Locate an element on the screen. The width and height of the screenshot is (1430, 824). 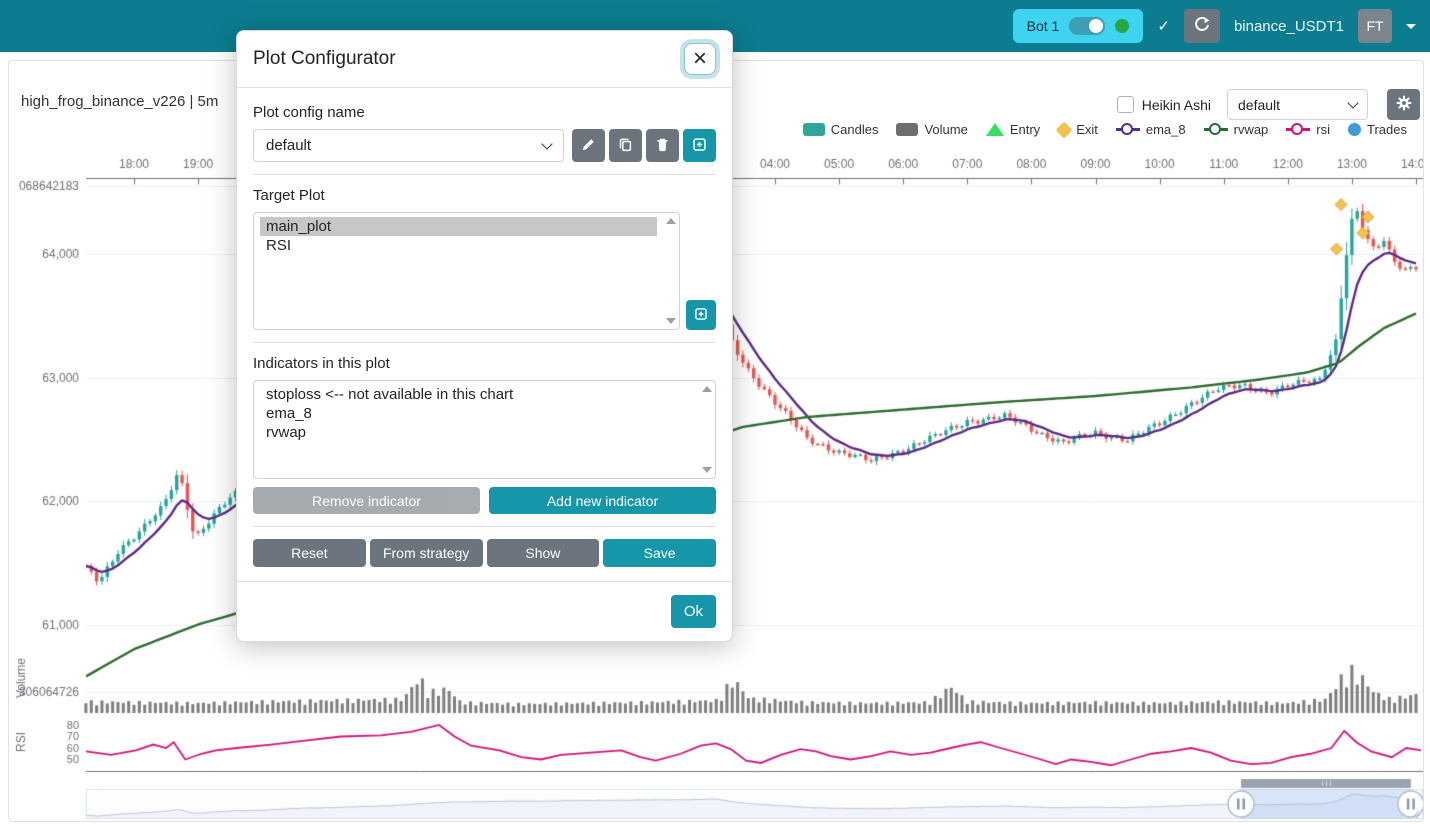
bot-online-dot is located at coordinates (1122, 26).